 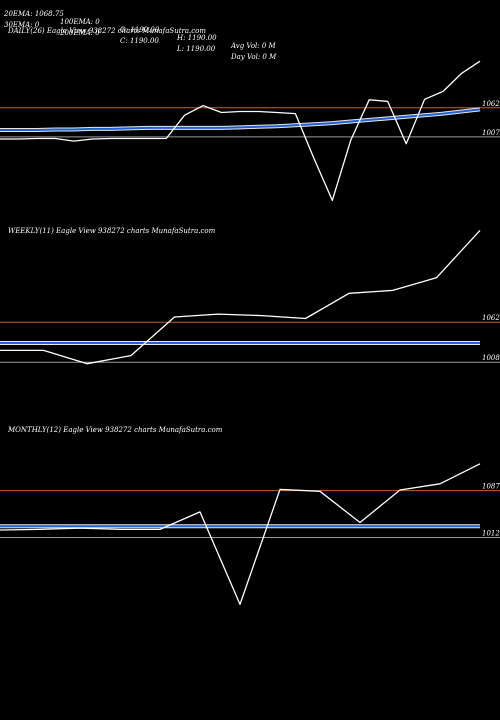 What do you see at coordinates (491, 133) in the screenshot?
I see `daily-level-label-1: 1007` at bounding box center [491, 133].